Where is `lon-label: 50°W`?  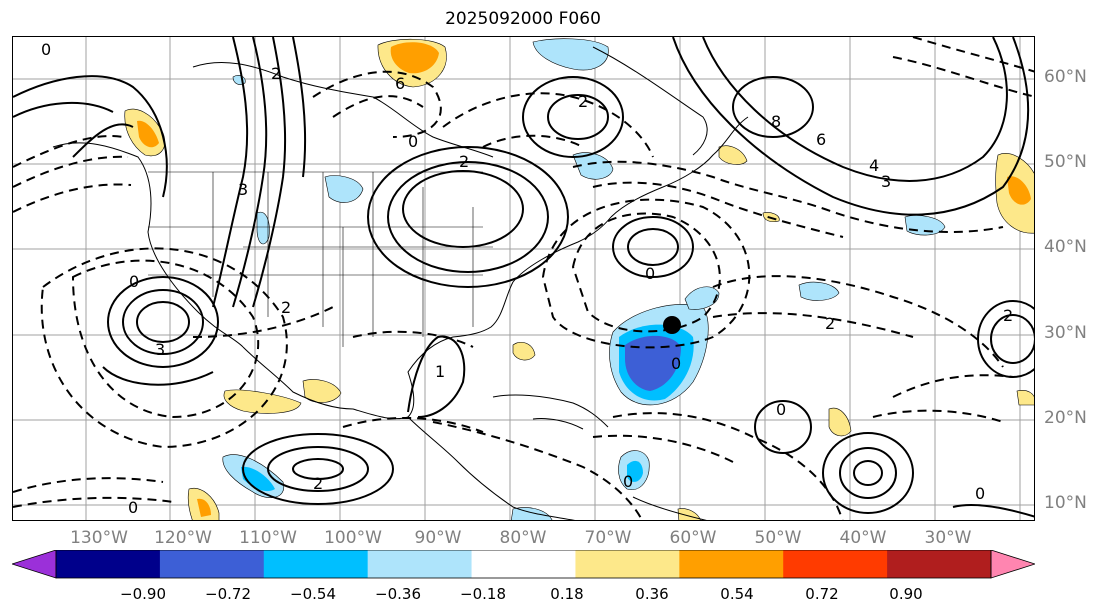 lon-label: 50°W is located at coordinates (778, 538).